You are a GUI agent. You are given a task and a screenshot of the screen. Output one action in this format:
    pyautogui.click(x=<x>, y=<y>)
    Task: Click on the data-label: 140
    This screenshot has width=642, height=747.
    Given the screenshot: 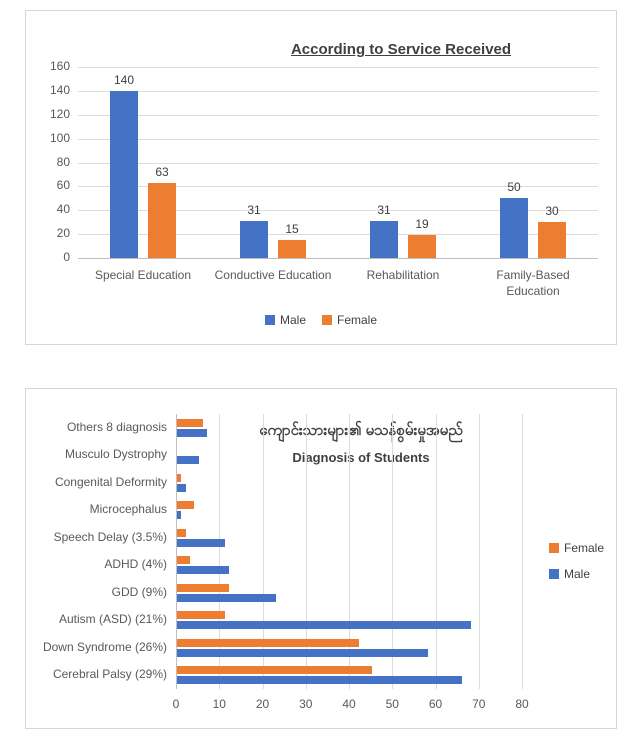 What is the action you would take?
    pyautogui.click(x=124, y=79)
    